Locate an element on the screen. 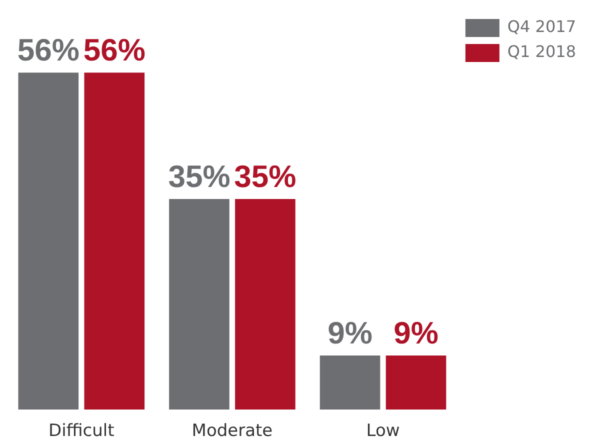  x-tick-label: Low is located at coordinates (383, 431).